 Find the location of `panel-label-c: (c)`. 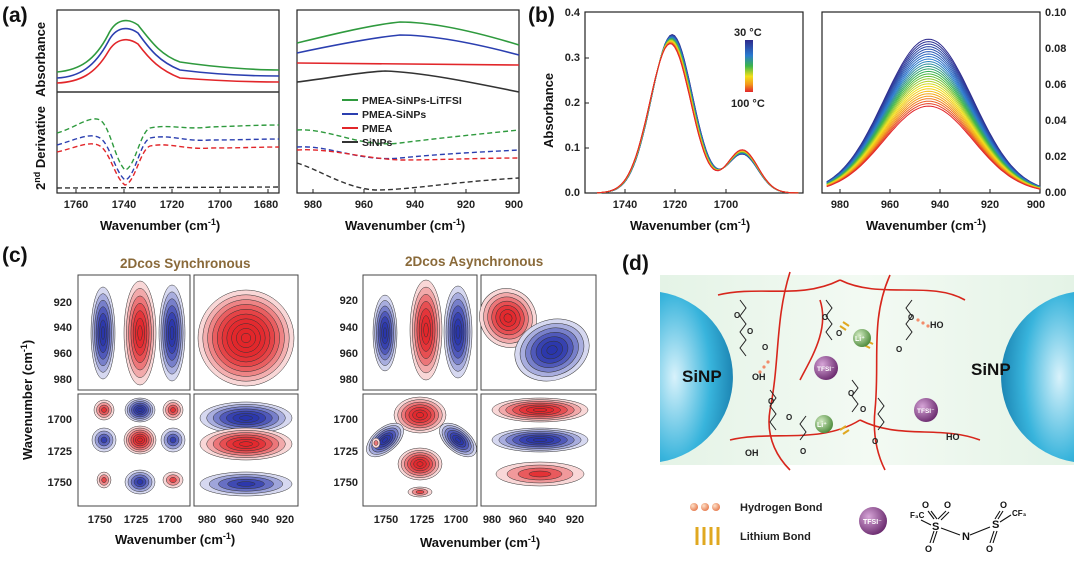

panel-label-c: (c) is located at coordinates (15, 255).